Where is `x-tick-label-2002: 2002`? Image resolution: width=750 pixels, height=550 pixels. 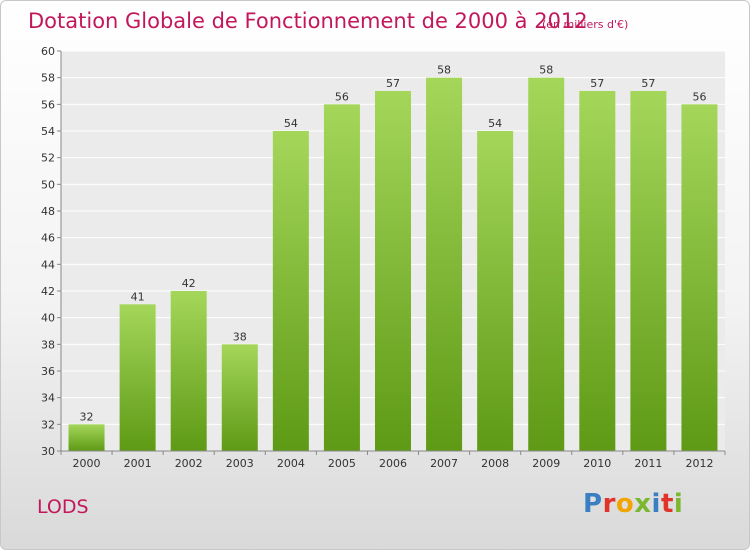 x-tick-label-2002: 2002 is located at coordinates (189, 463).